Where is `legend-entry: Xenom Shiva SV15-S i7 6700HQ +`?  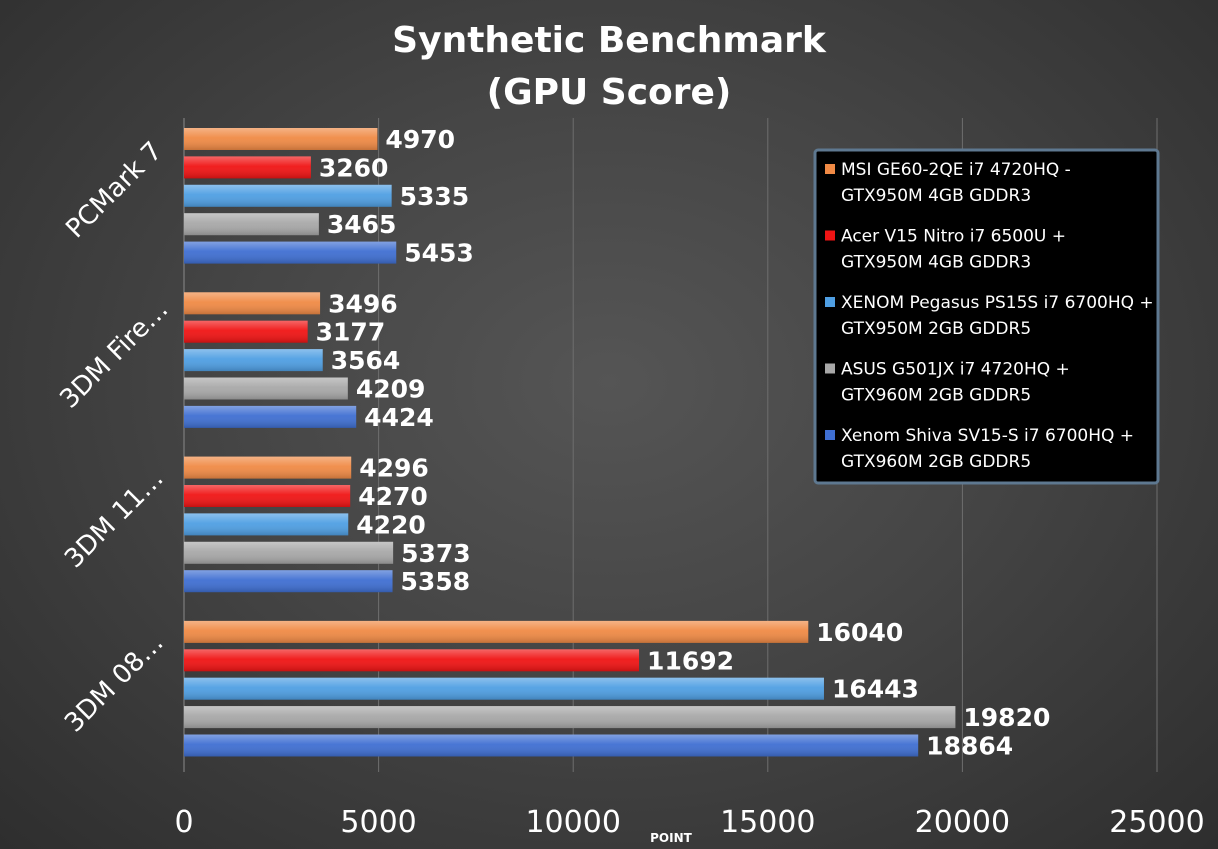 legend-entry: Xenom Shiva SV15-S i7 6700HQ + is located at coordinates (987, 436).